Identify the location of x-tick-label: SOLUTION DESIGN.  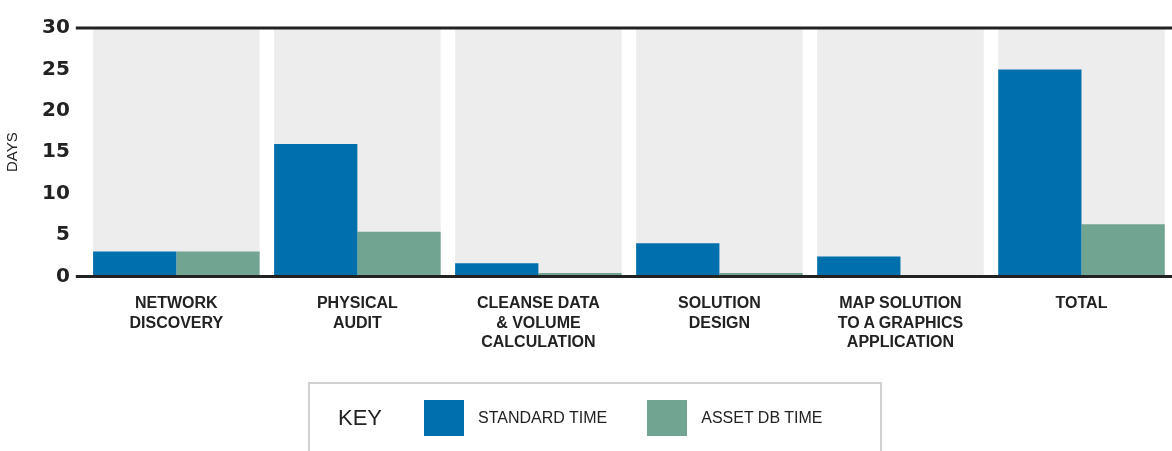
(719, 312).